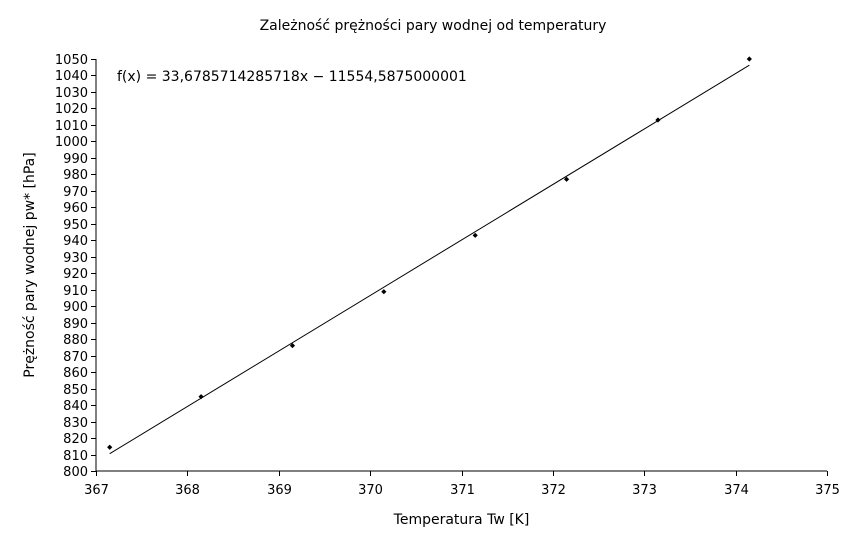  I want to click on x-tick-label: 375, so click(827, 490).